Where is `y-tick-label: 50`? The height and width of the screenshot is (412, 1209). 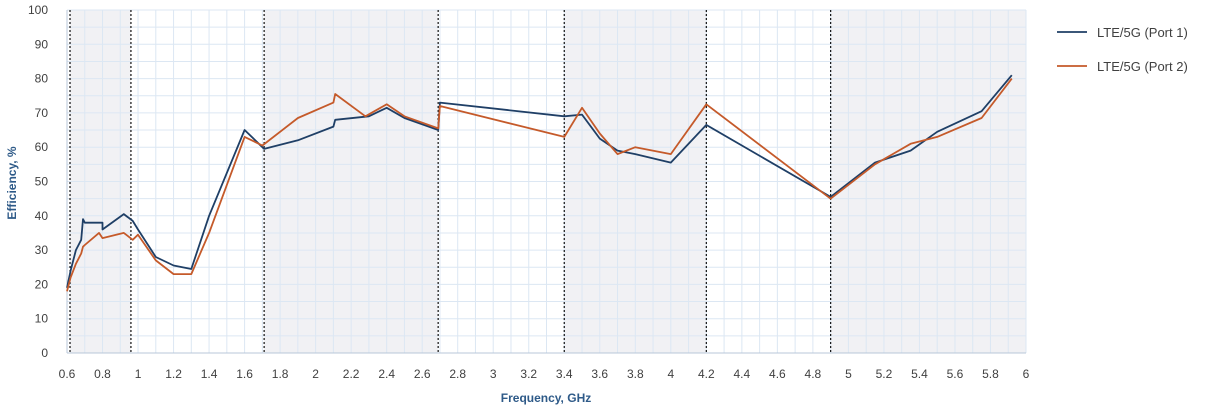
y-tick-label: 50 is located at coordinates (42, 182).